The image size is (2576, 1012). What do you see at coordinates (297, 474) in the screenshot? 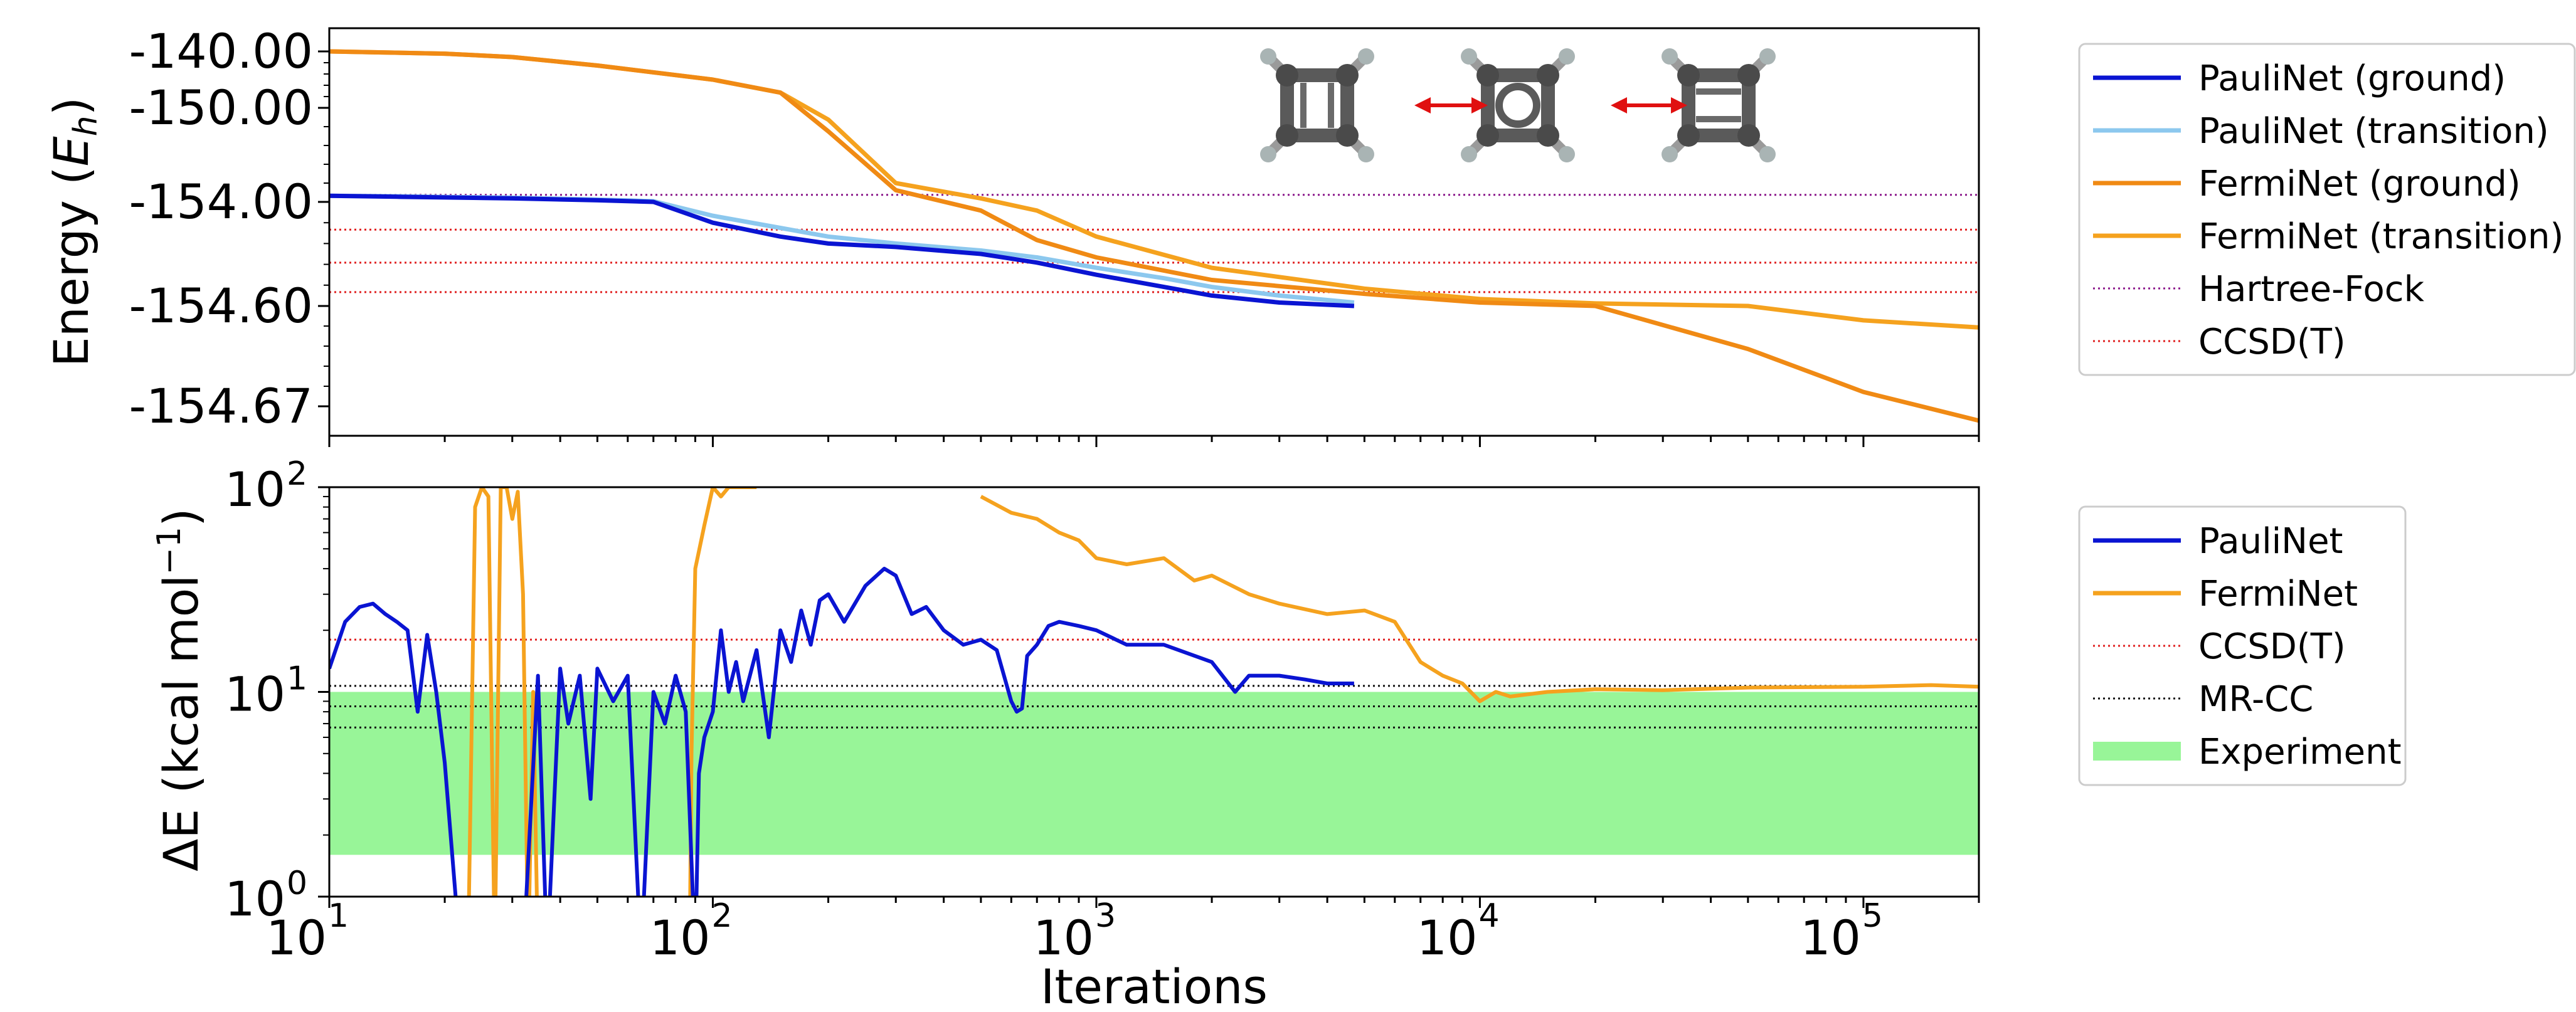
I see `bottom-y-tick-exponent: 2` at bounding box center [297, 474].